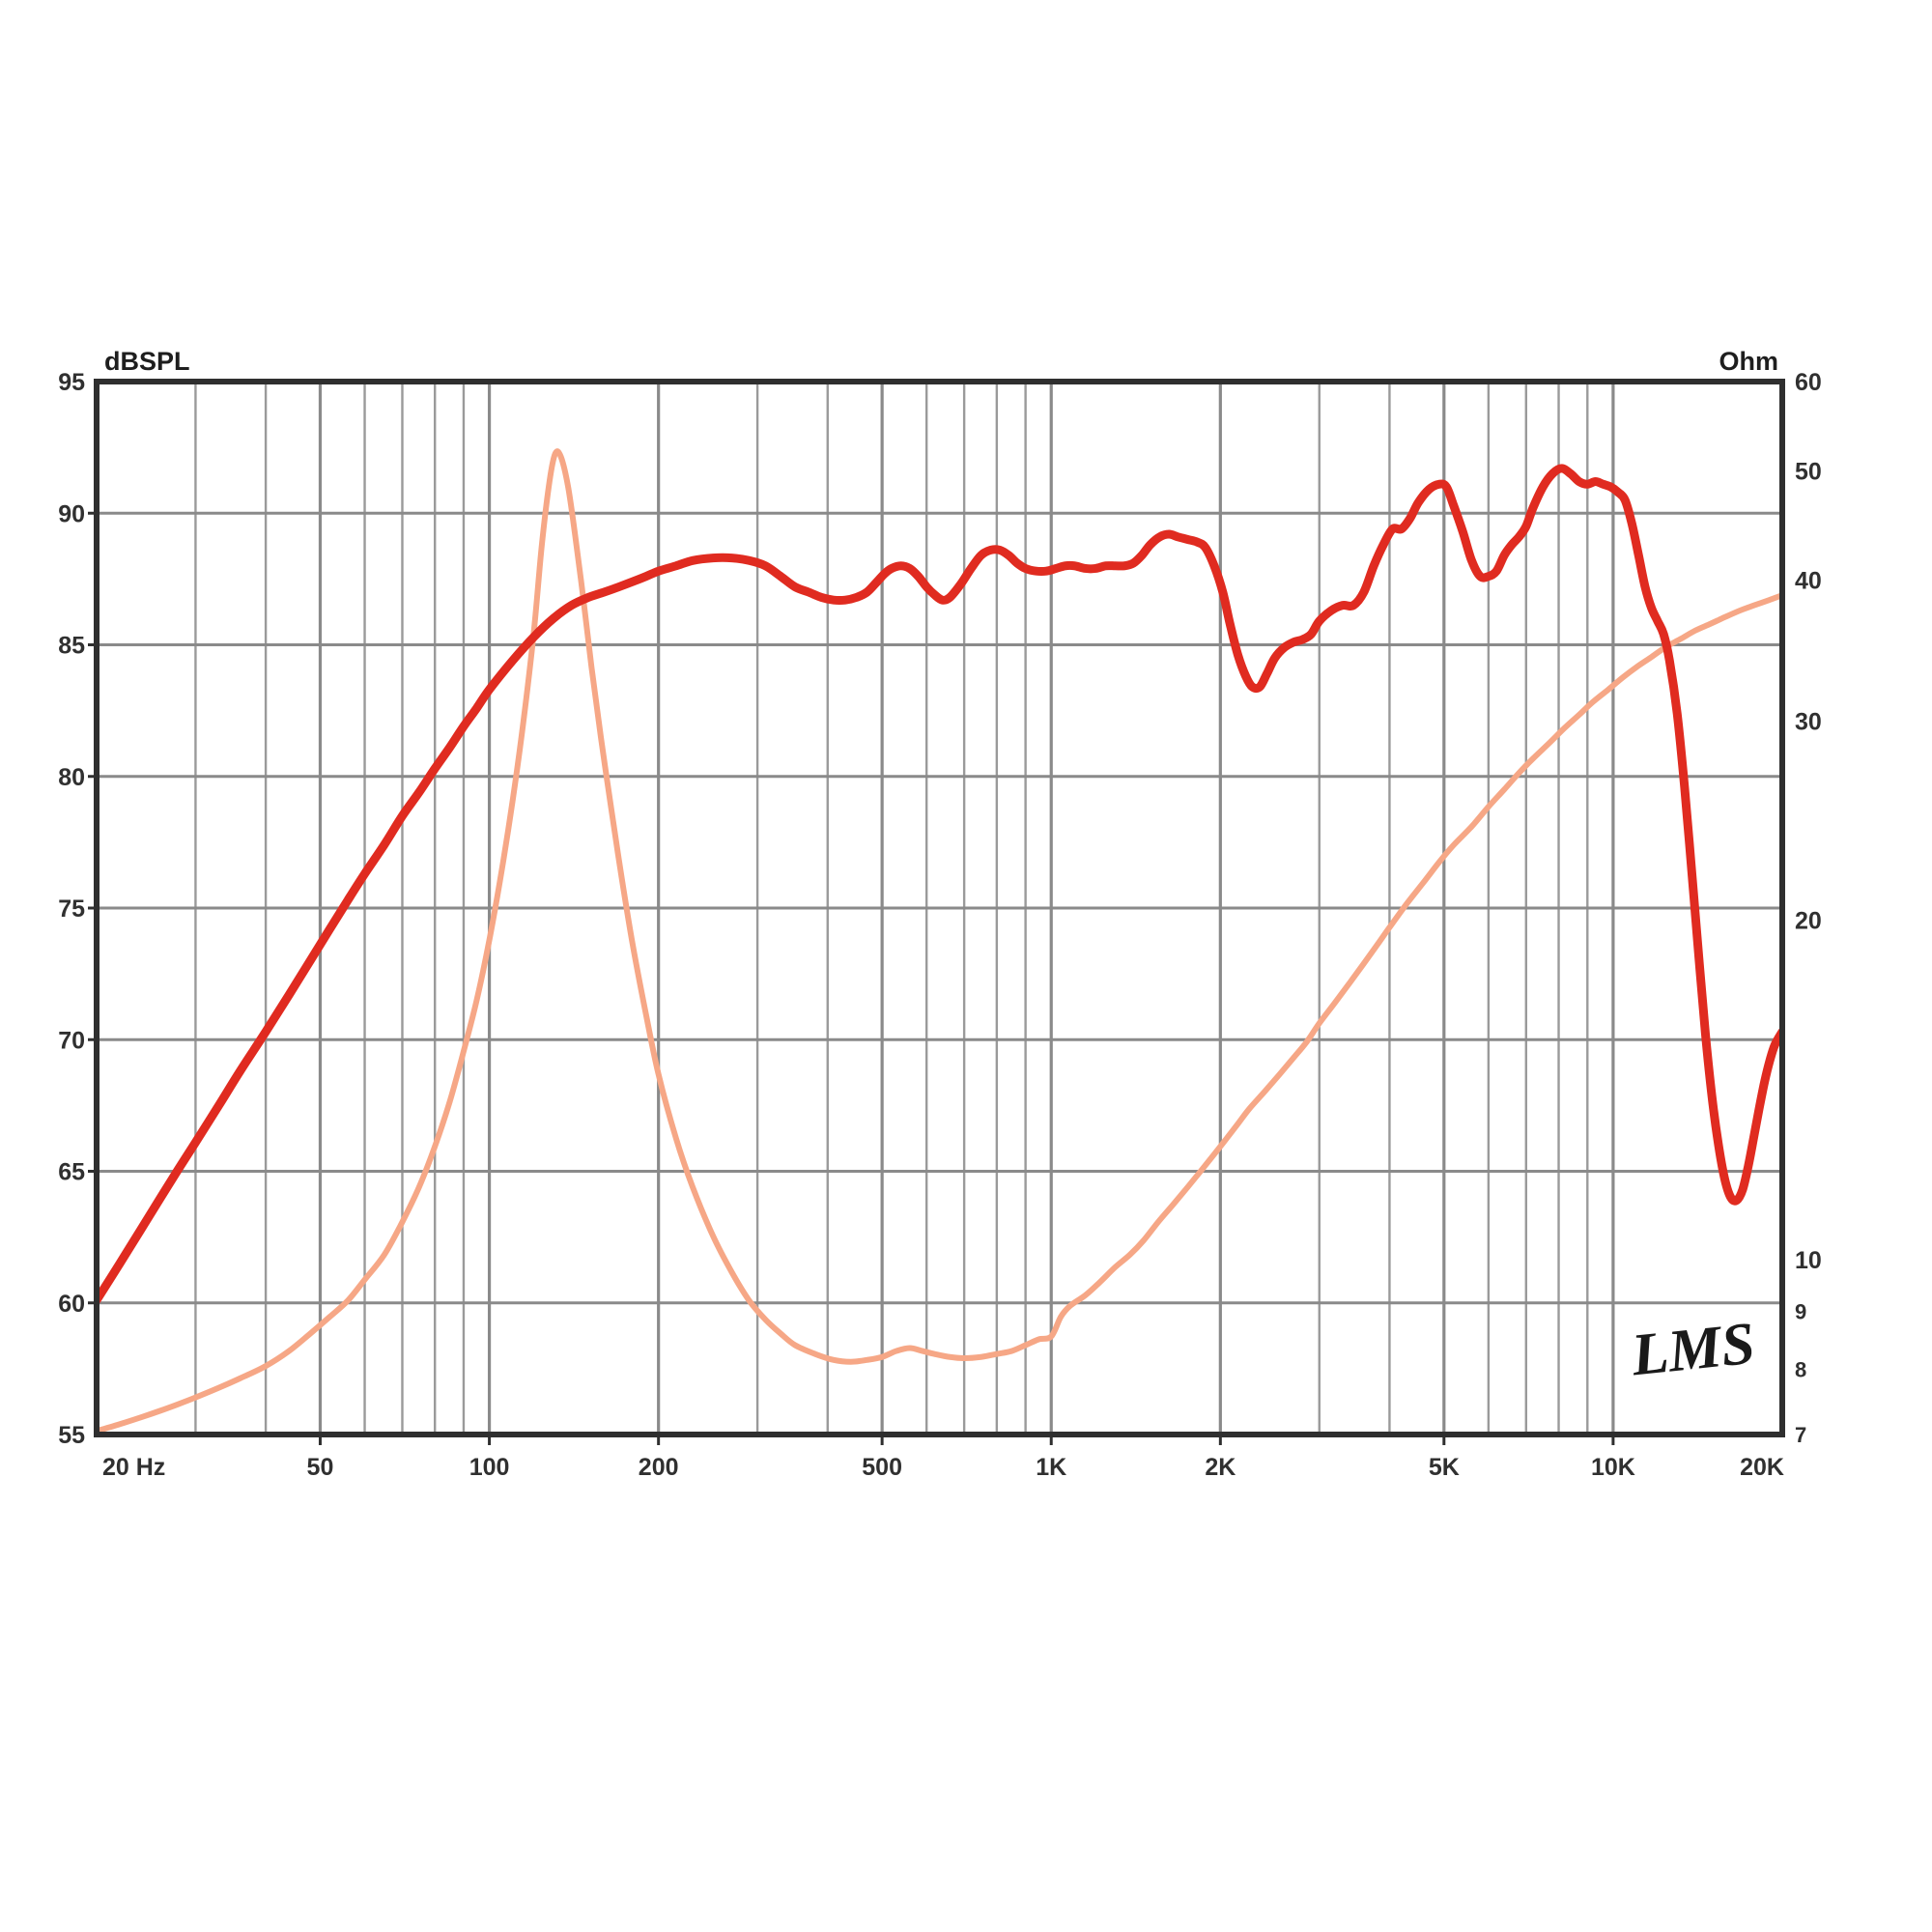 This screenshot has height=1932, width=1932. I want to click on right-axis-unit-label: Ohm, so click(1748, 361).